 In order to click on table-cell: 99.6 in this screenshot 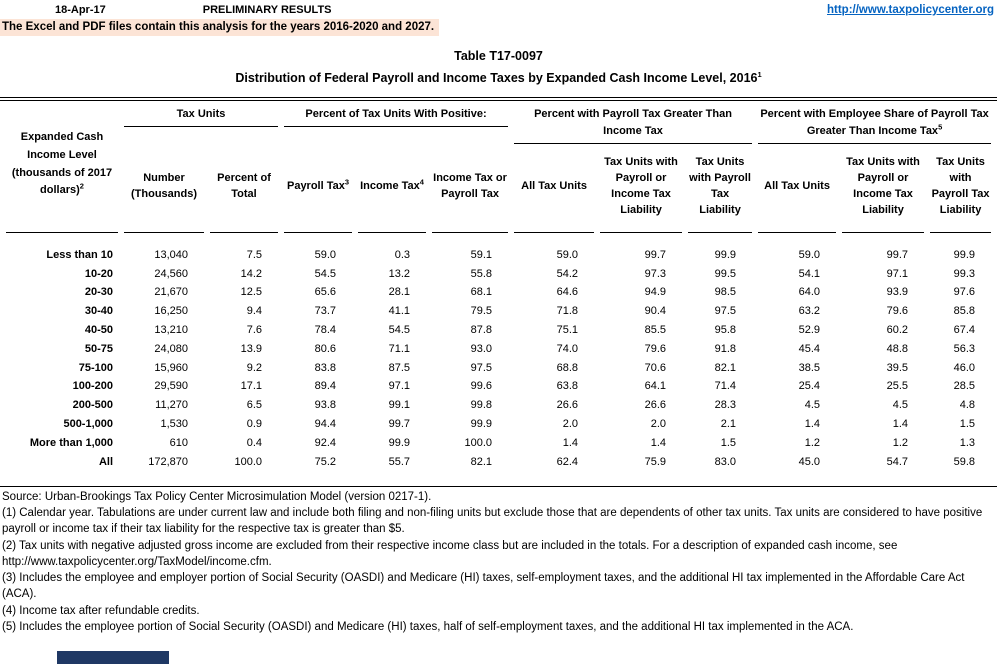, I will do `click(481, 386)`.